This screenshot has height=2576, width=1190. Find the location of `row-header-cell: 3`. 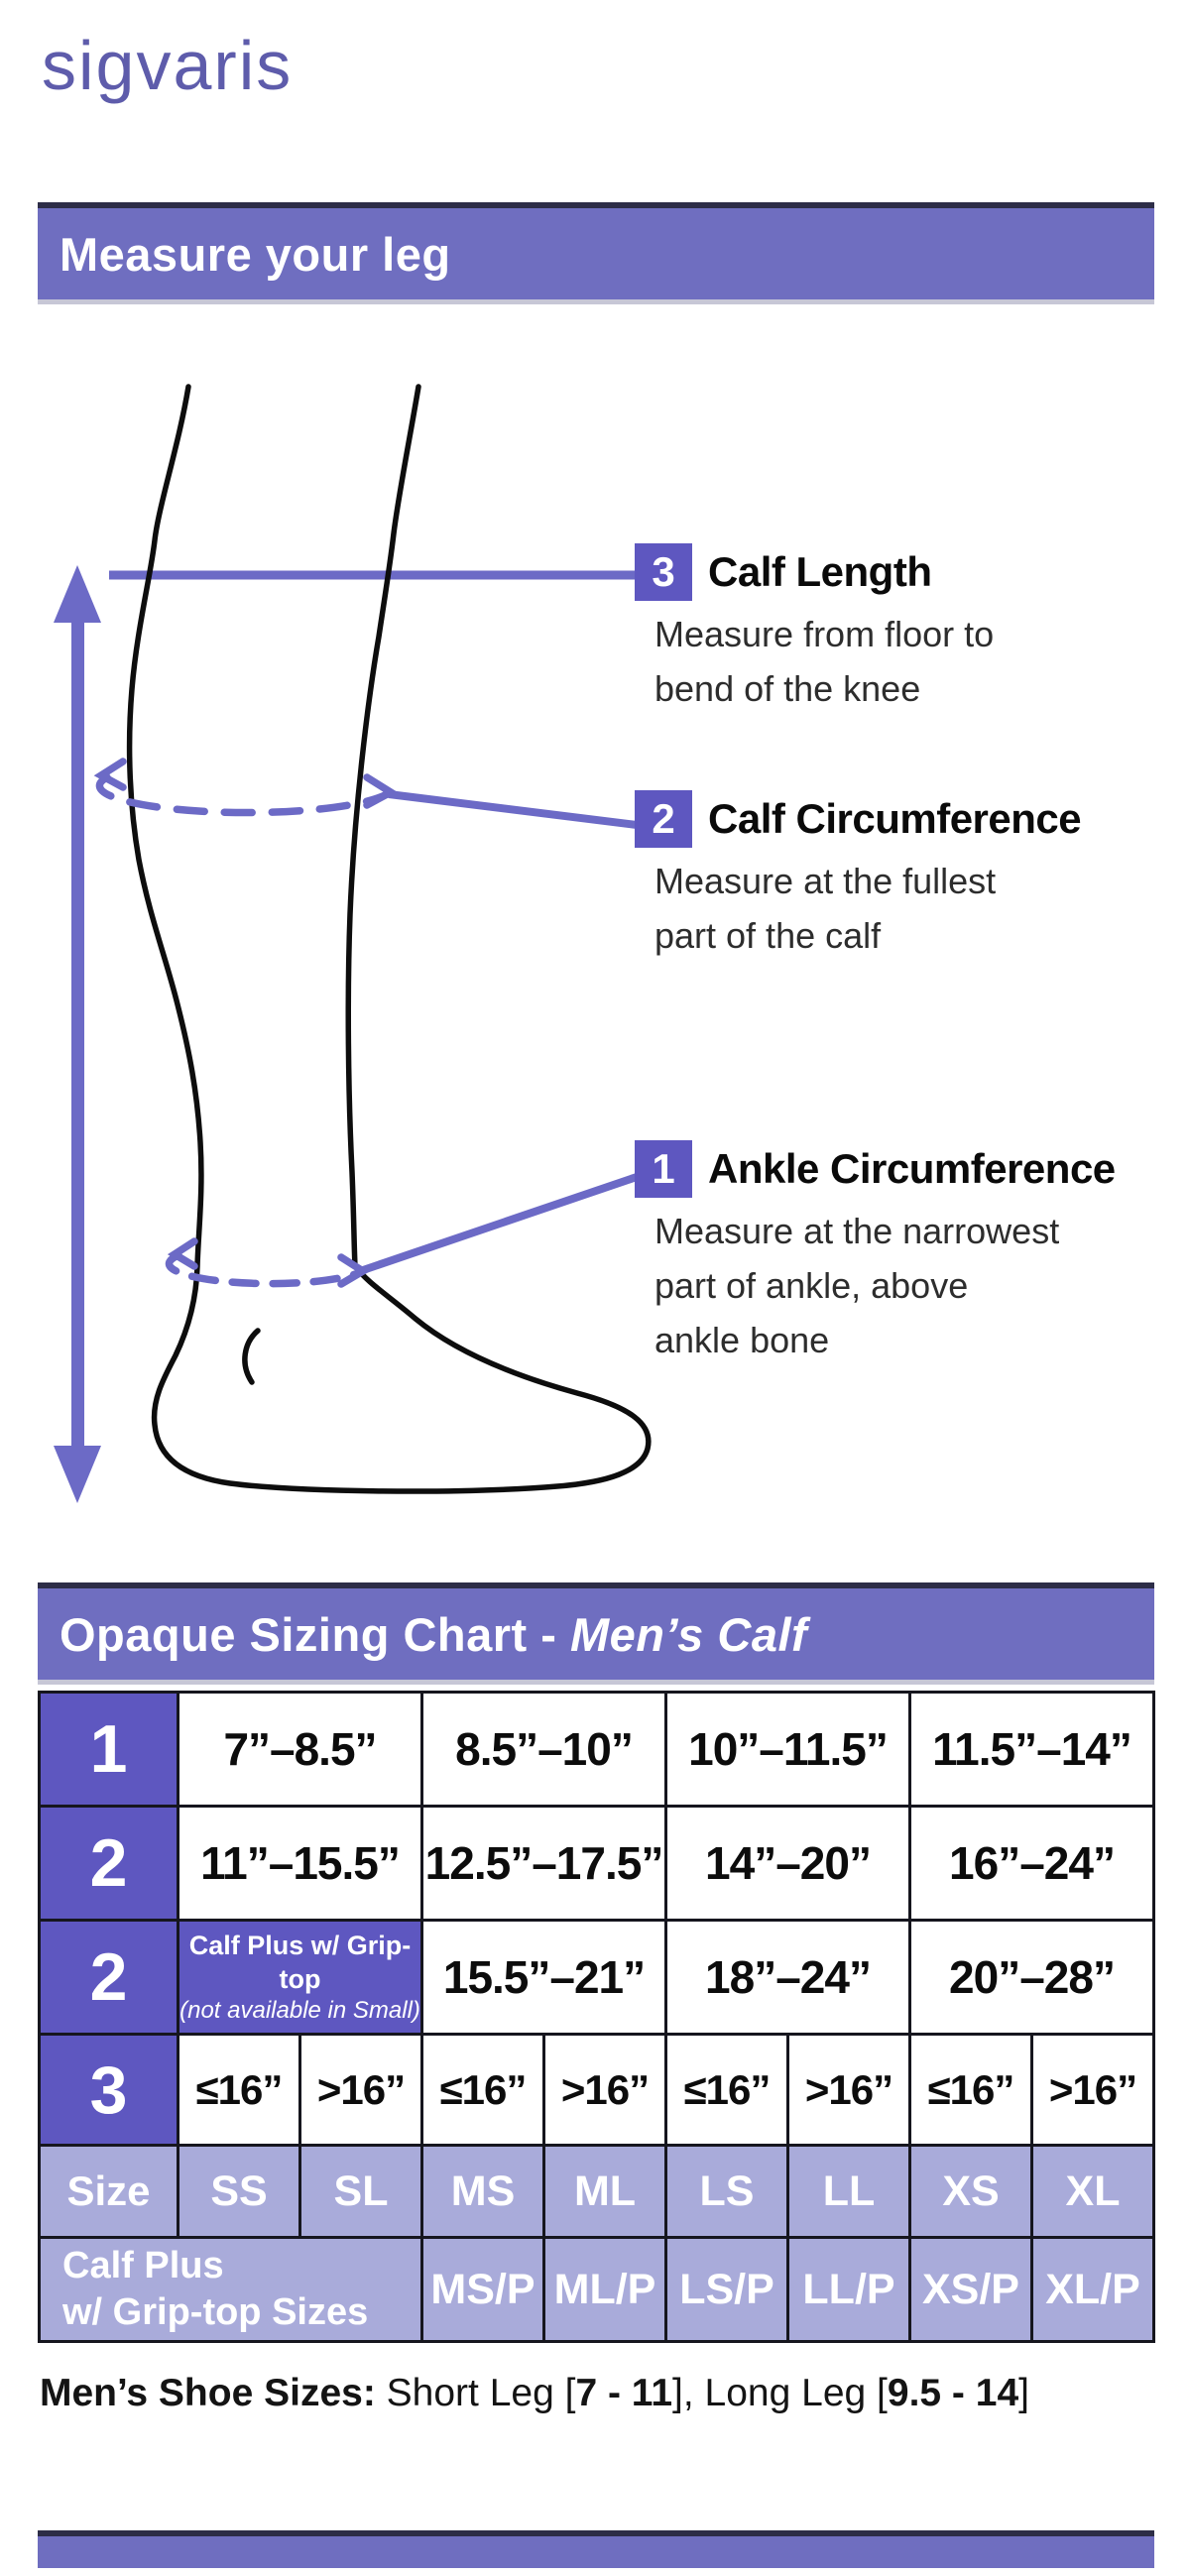

row-header-cell: 3 is located at coordinates (108, 2090).